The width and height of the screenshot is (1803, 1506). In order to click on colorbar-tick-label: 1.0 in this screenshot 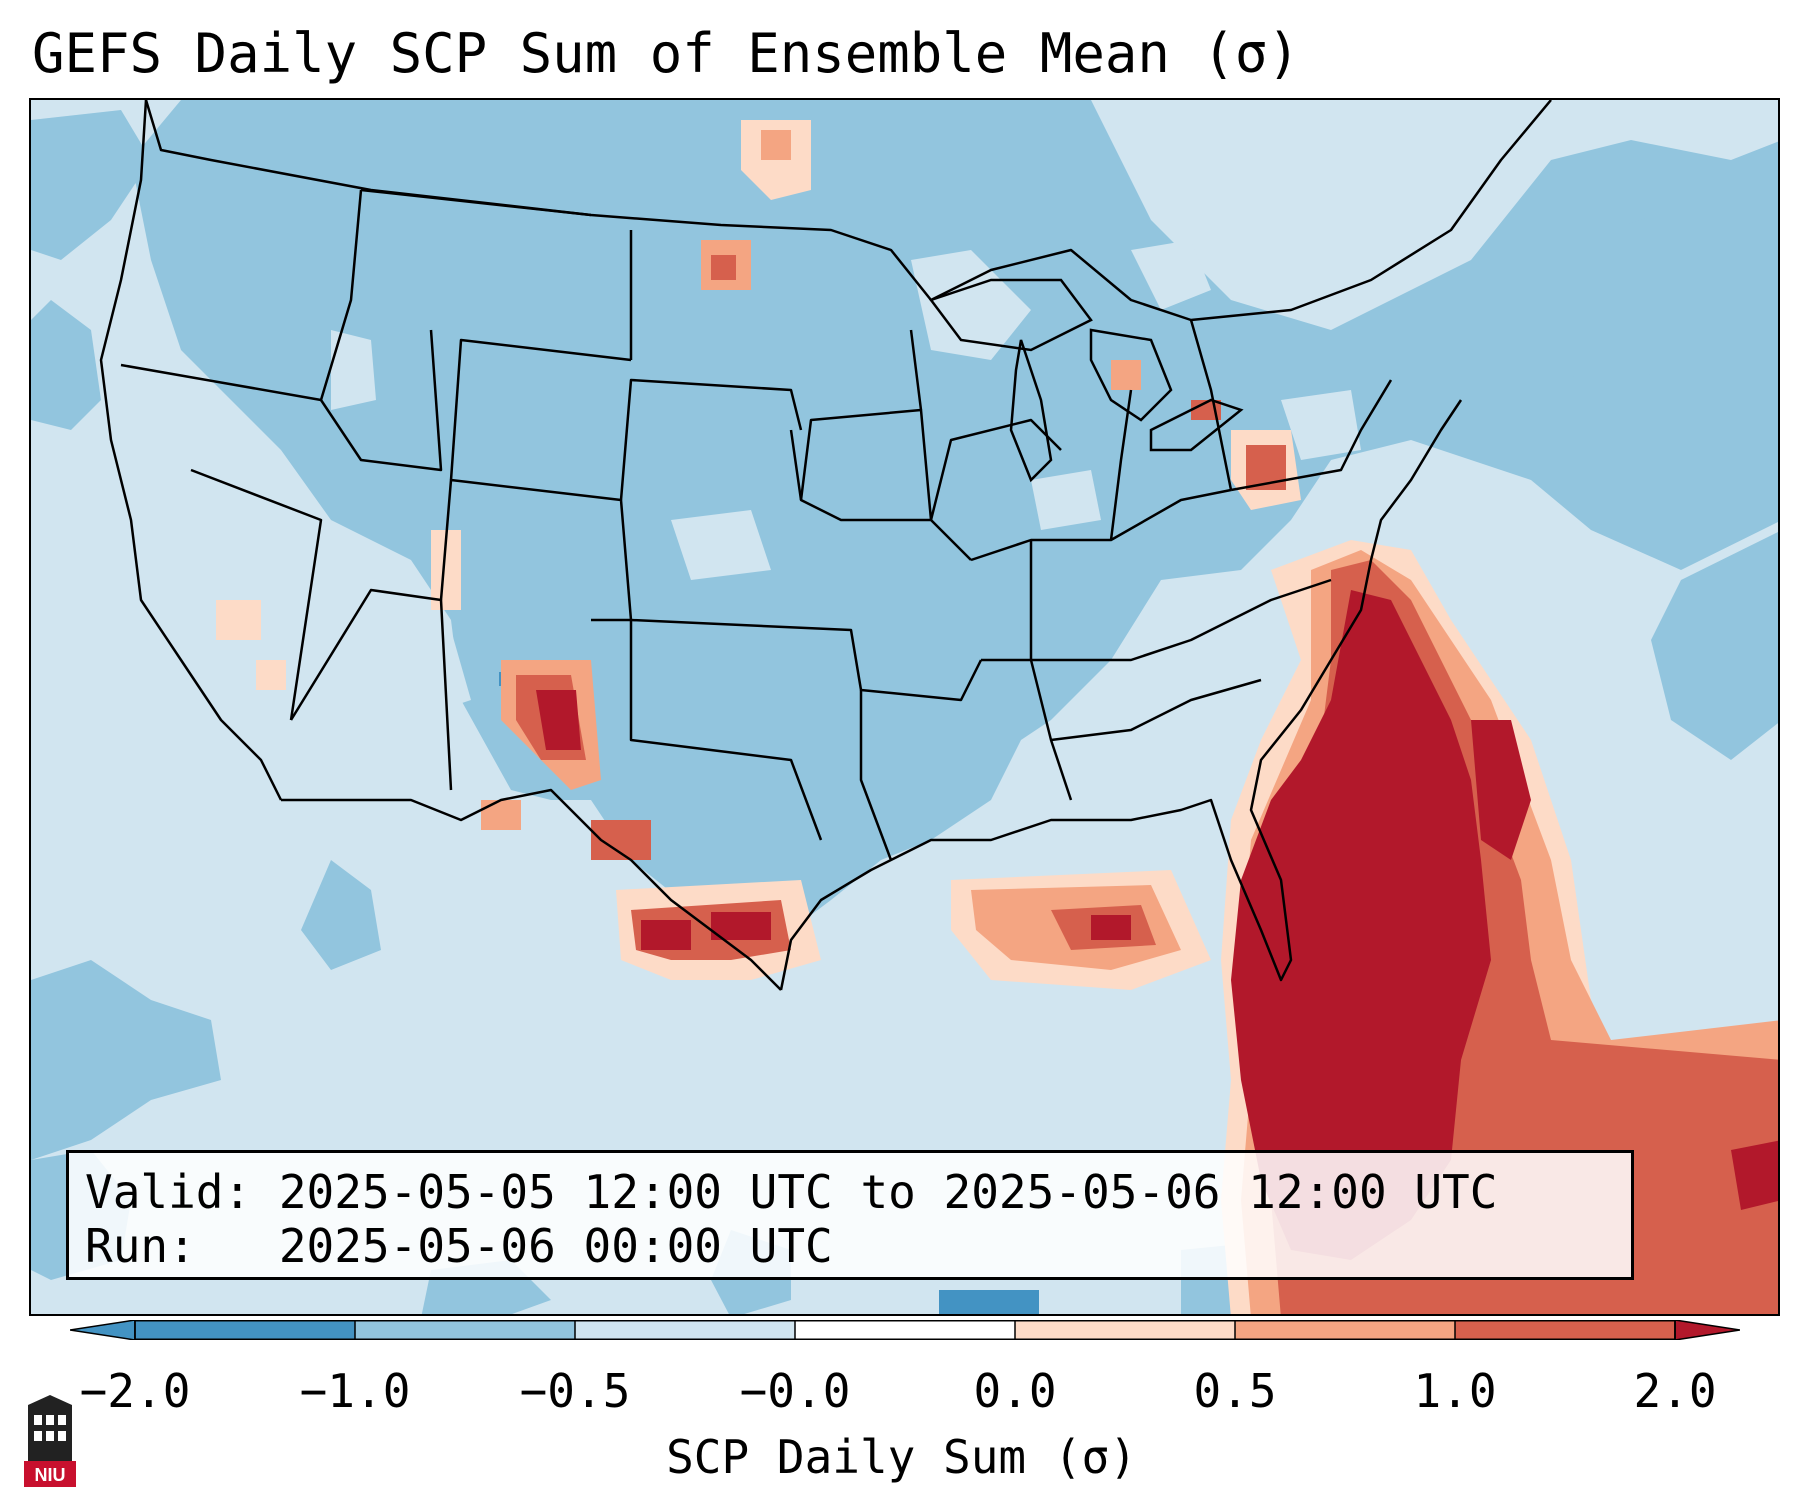, I will do `click(1455, 1391)`.